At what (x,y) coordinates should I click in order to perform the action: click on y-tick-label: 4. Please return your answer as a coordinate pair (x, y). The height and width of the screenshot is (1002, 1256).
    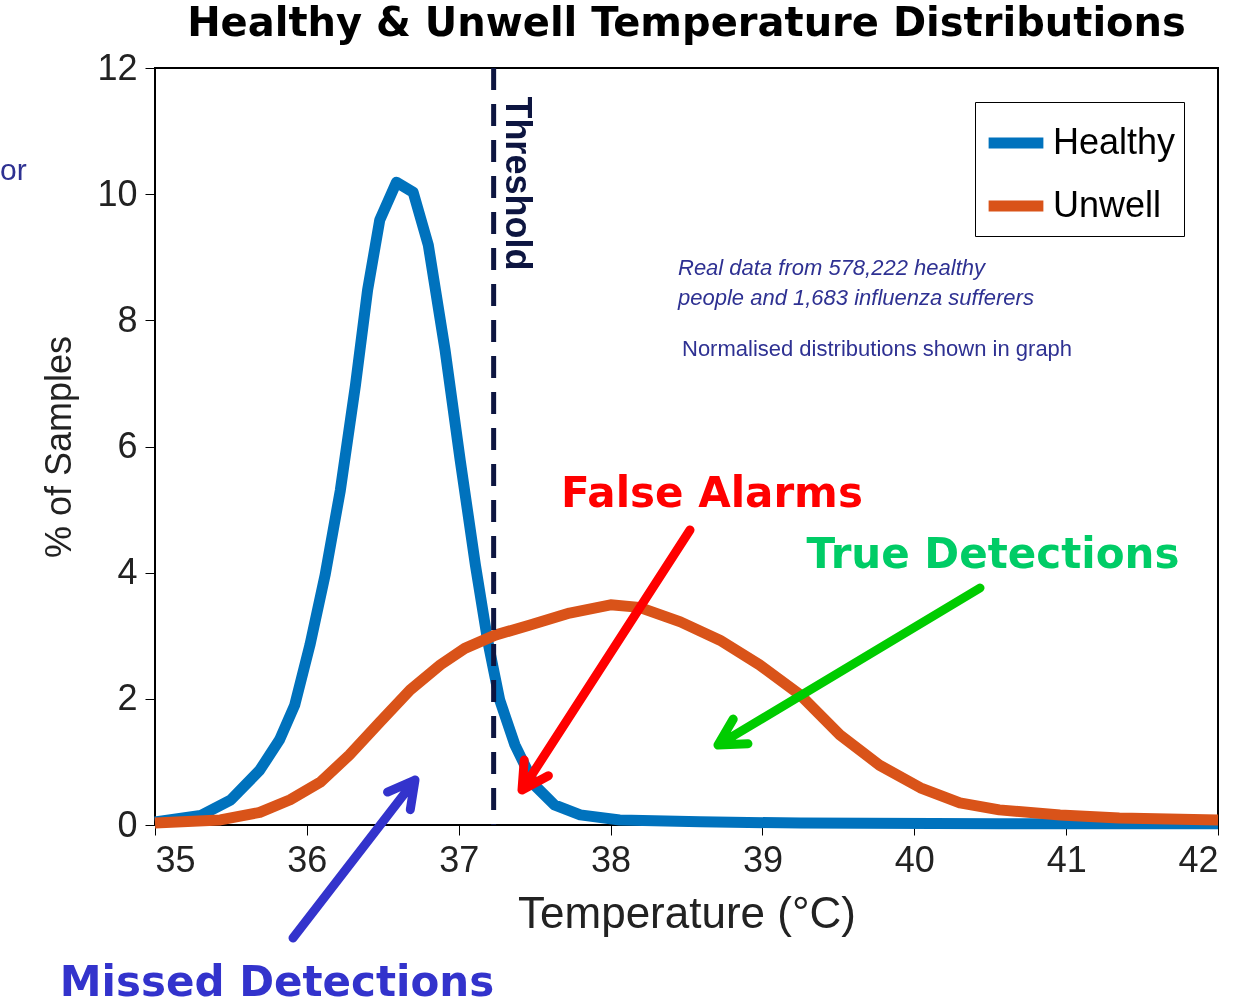
    Looking at the image, I should click on (127, 572).